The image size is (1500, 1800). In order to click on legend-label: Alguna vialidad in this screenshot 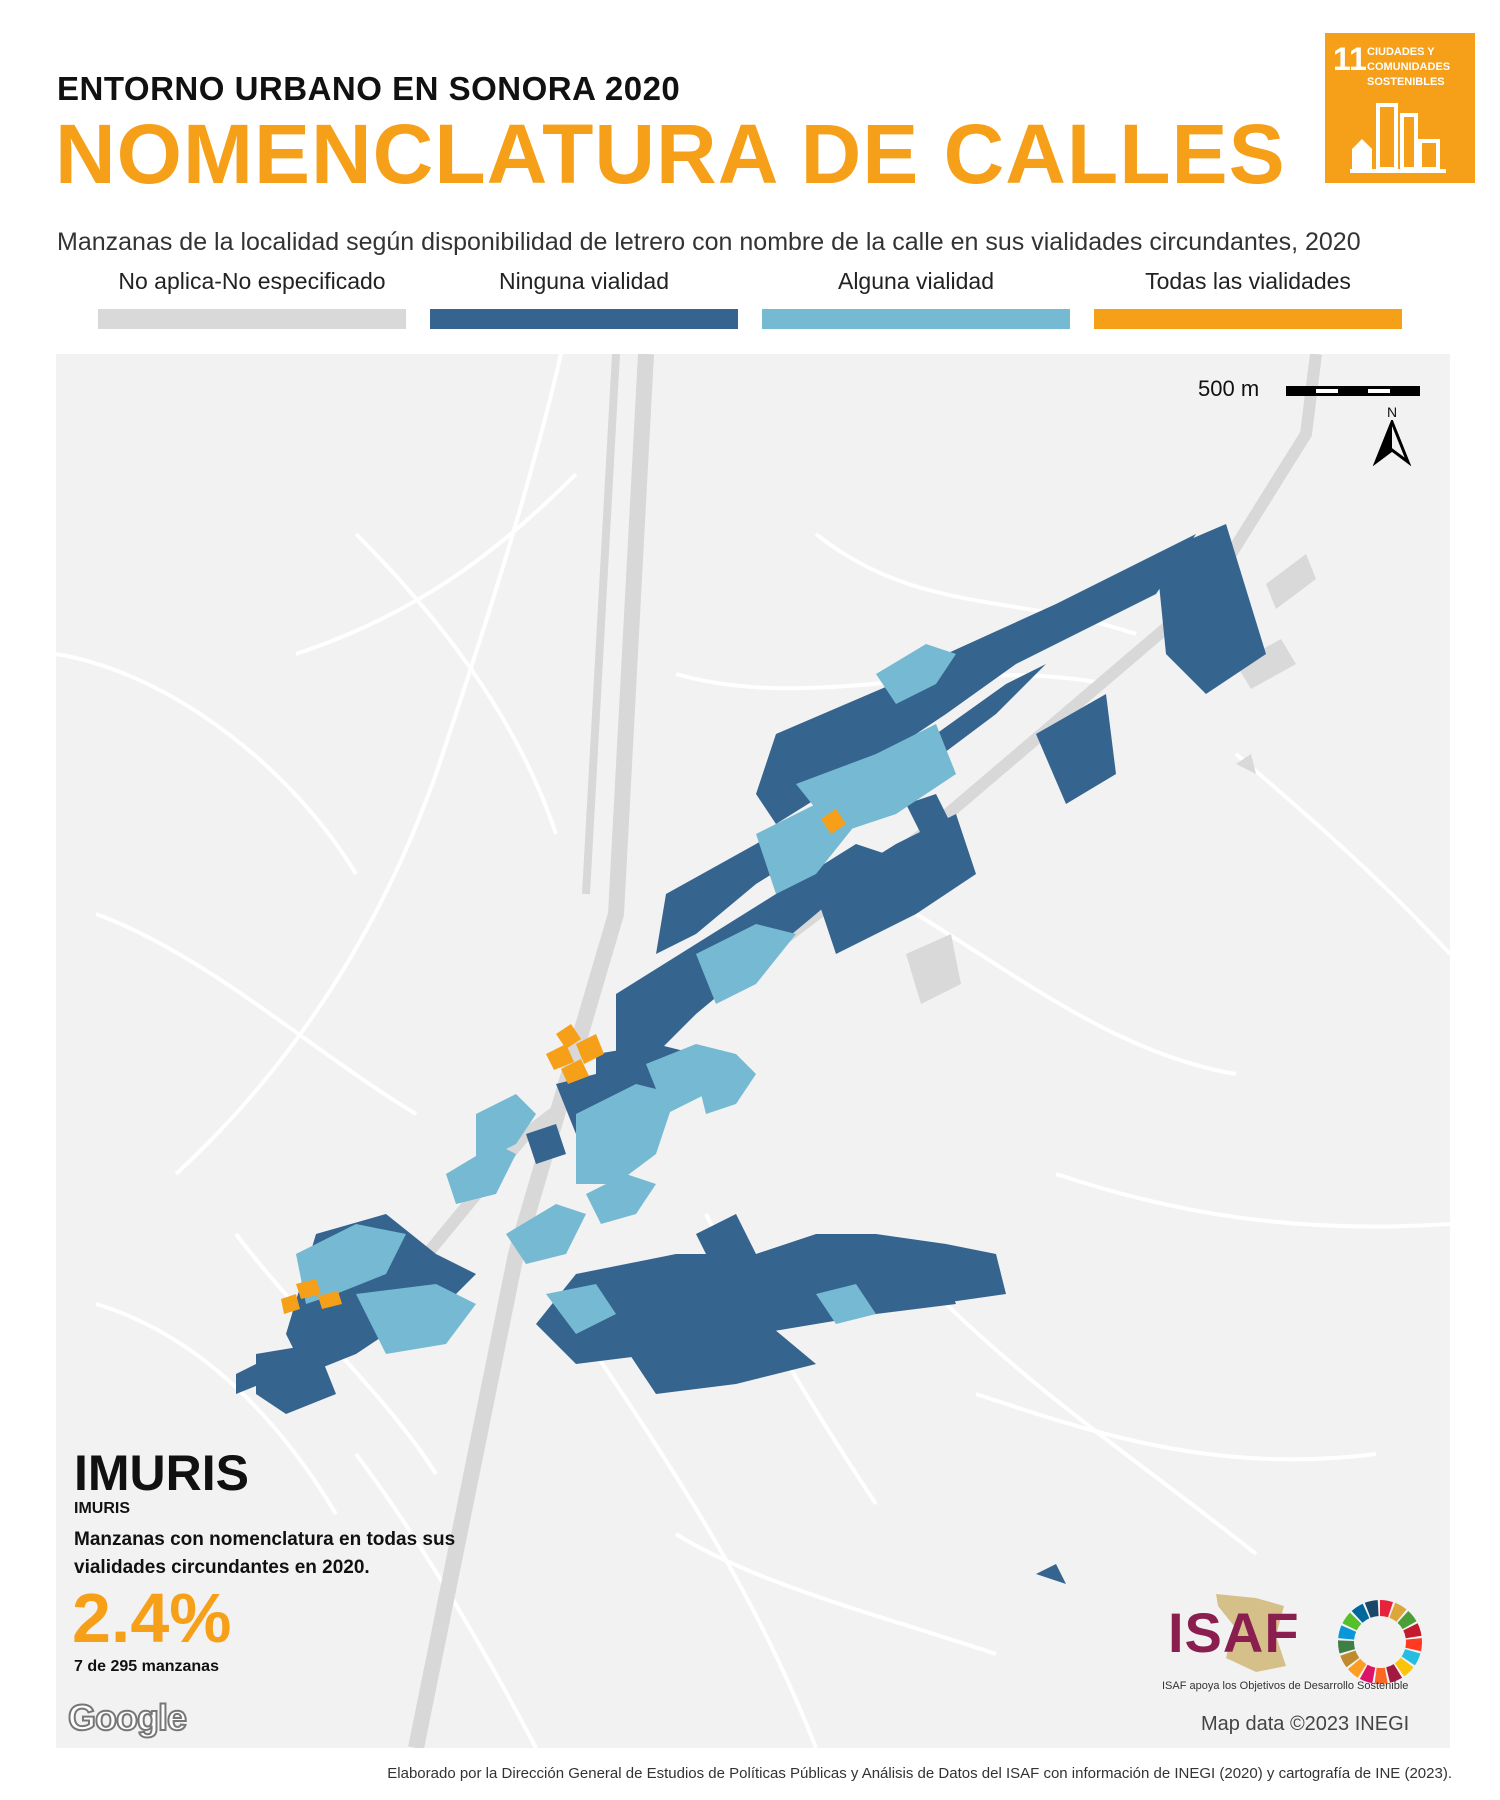, I will do `click(915, 281)`.